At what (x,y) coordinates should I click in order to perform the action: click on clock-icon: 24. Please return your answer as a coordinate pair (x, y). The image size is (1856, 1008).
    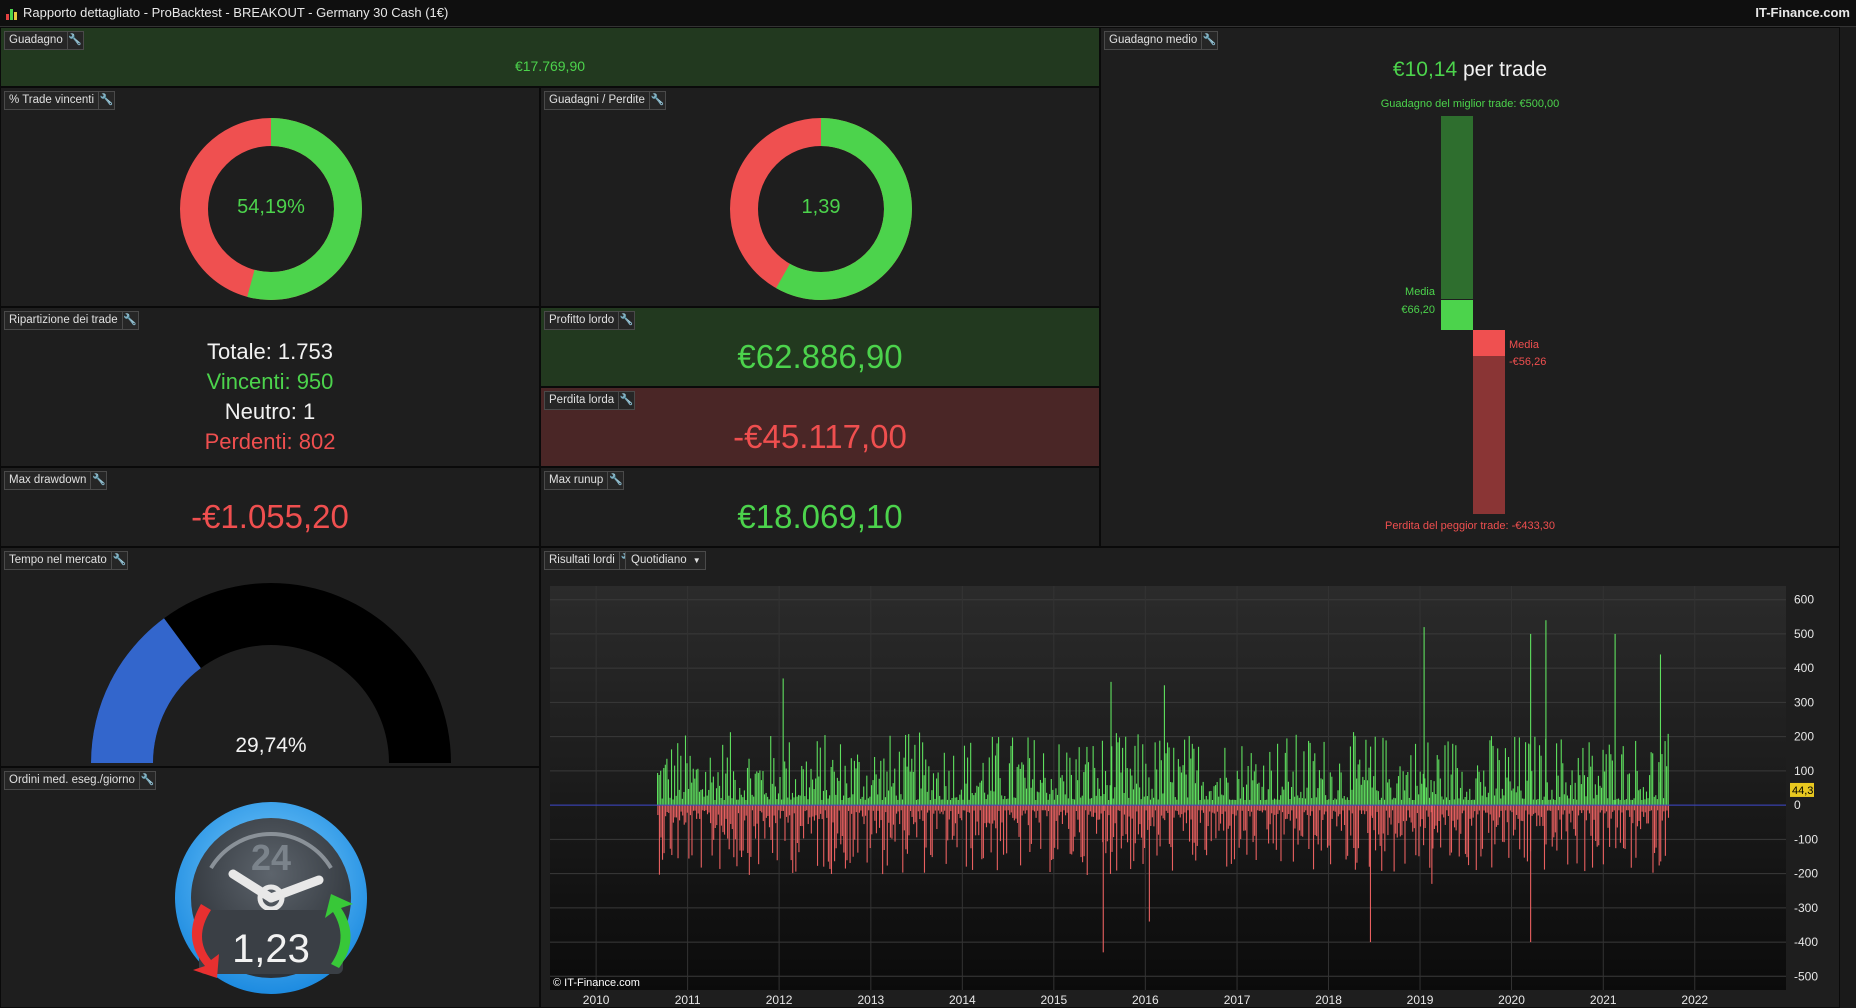
    Looking at the image, I should click on (271, 898).